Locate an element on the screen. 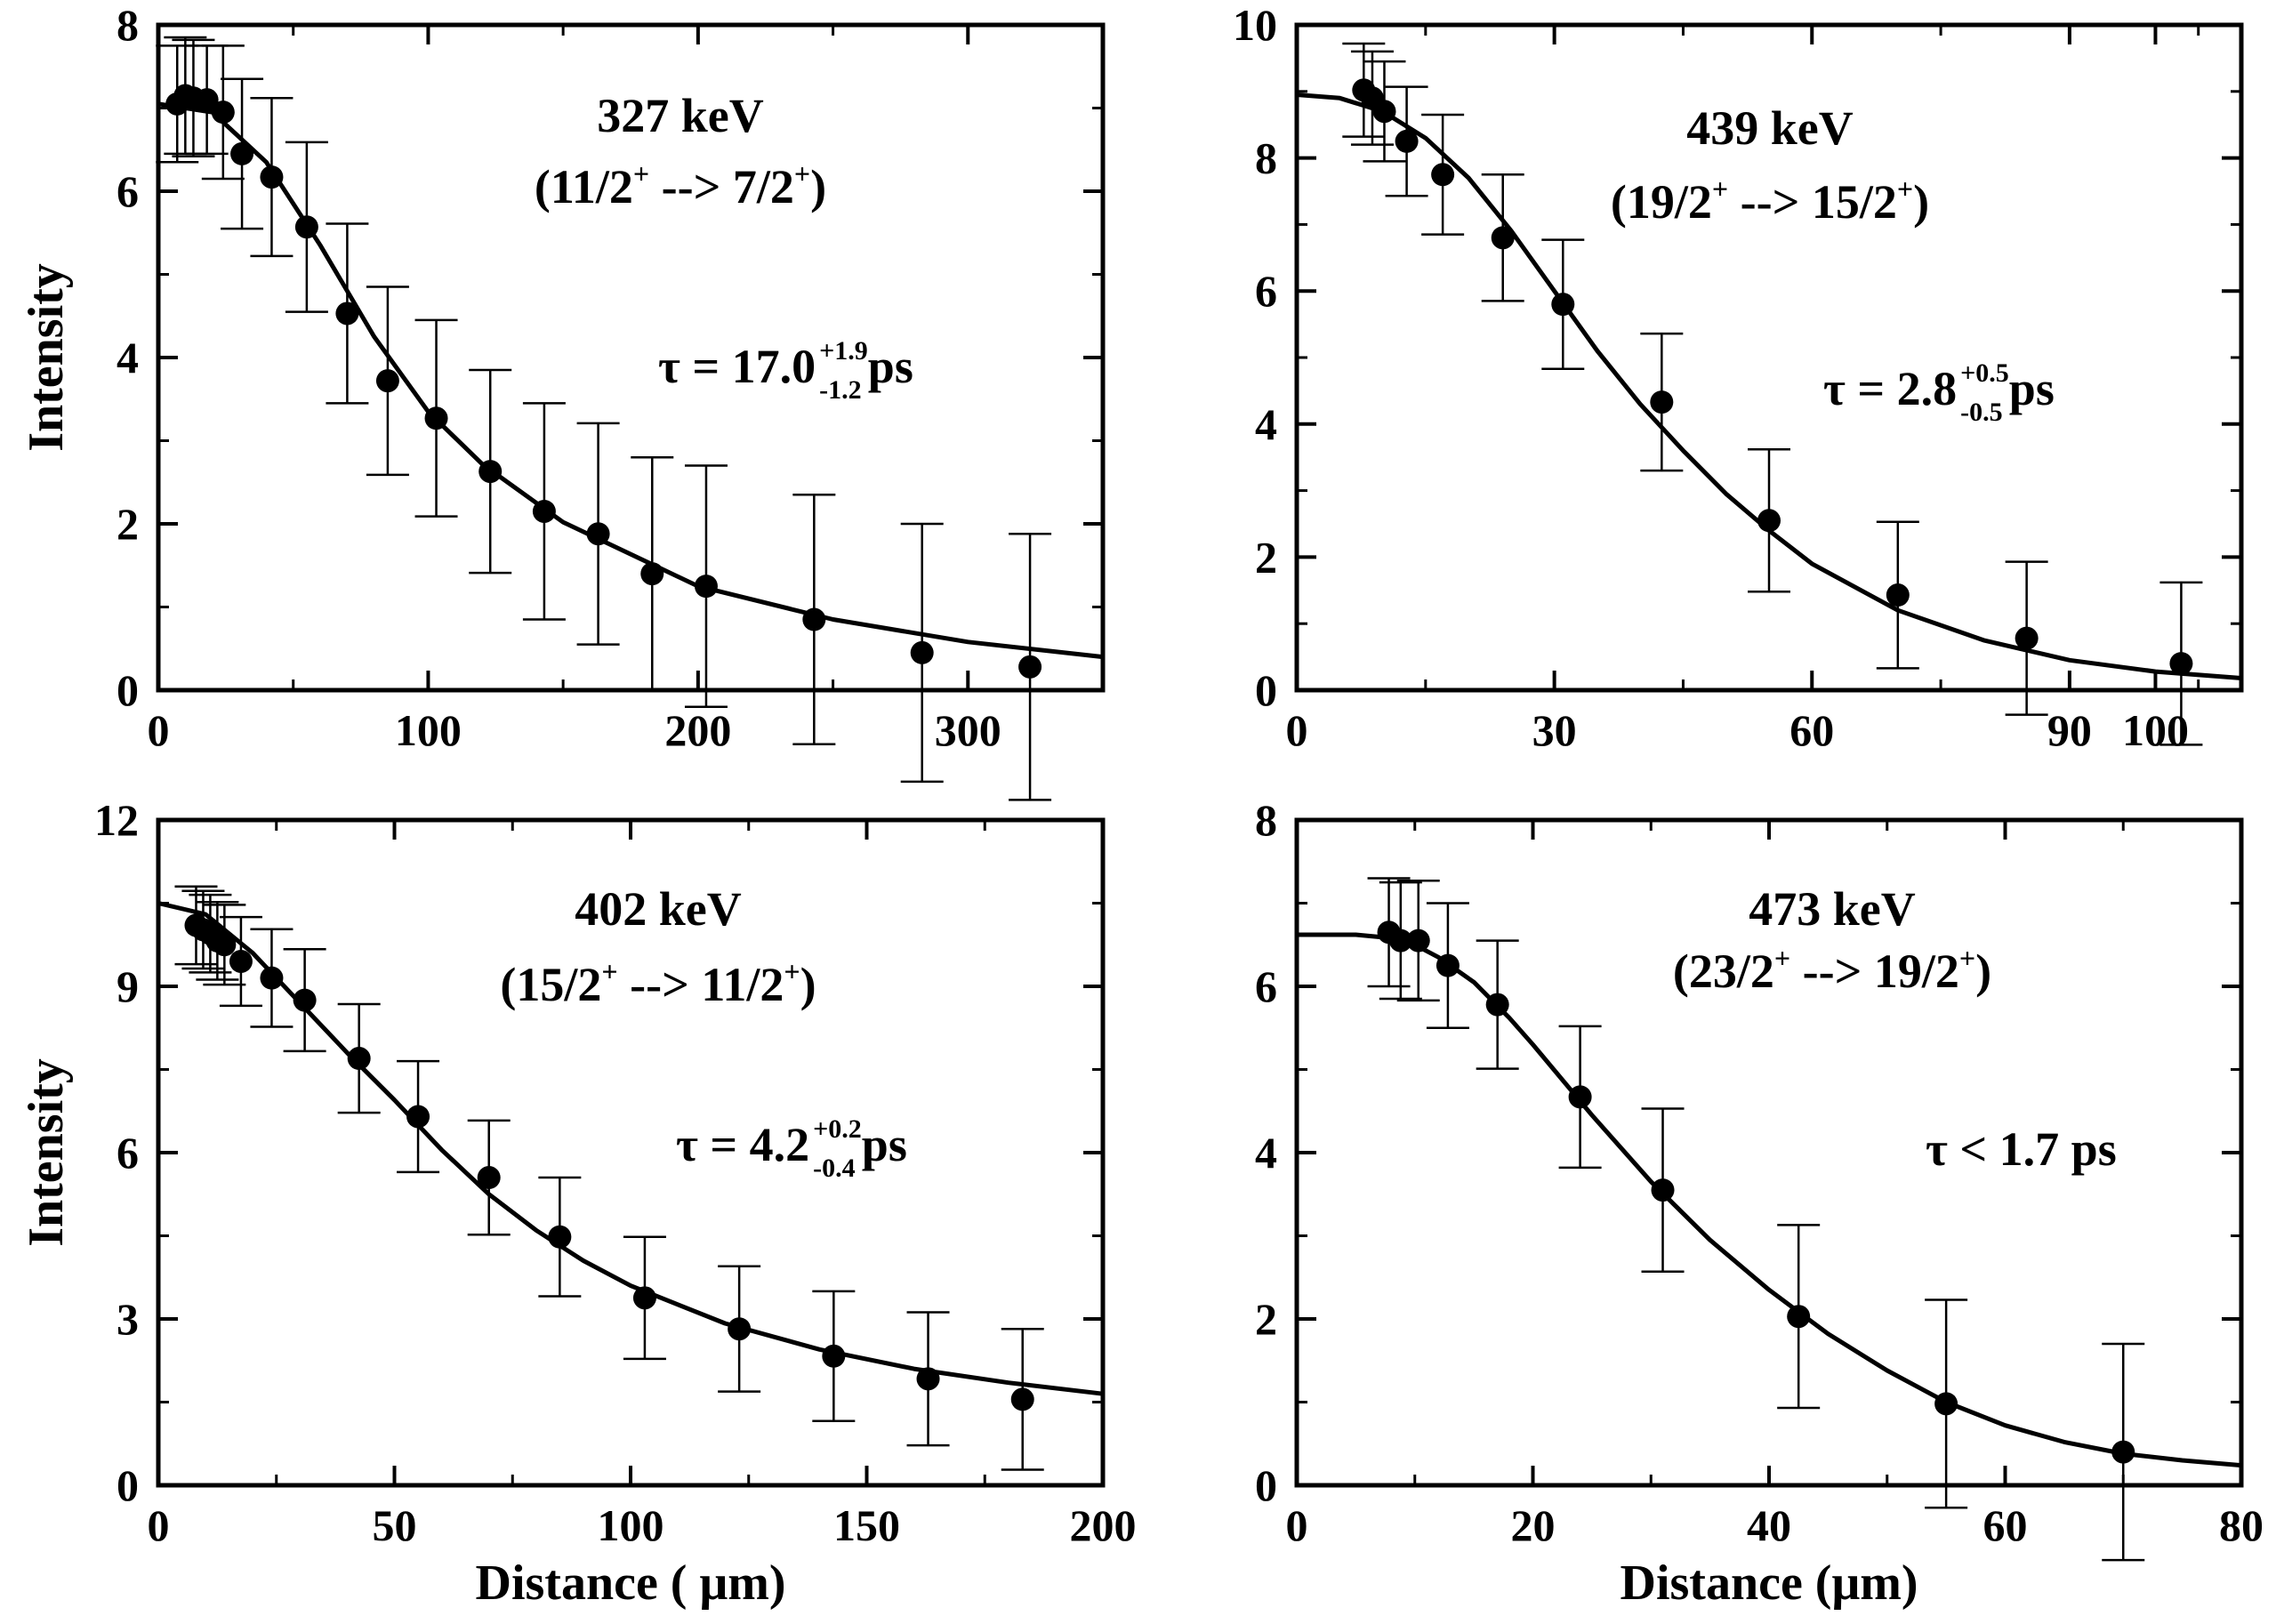 The width and height of the screenshot is (2276, 1624). transition-label: (23/2+ --> 19/2+) is located at coordinates (1832, 970).